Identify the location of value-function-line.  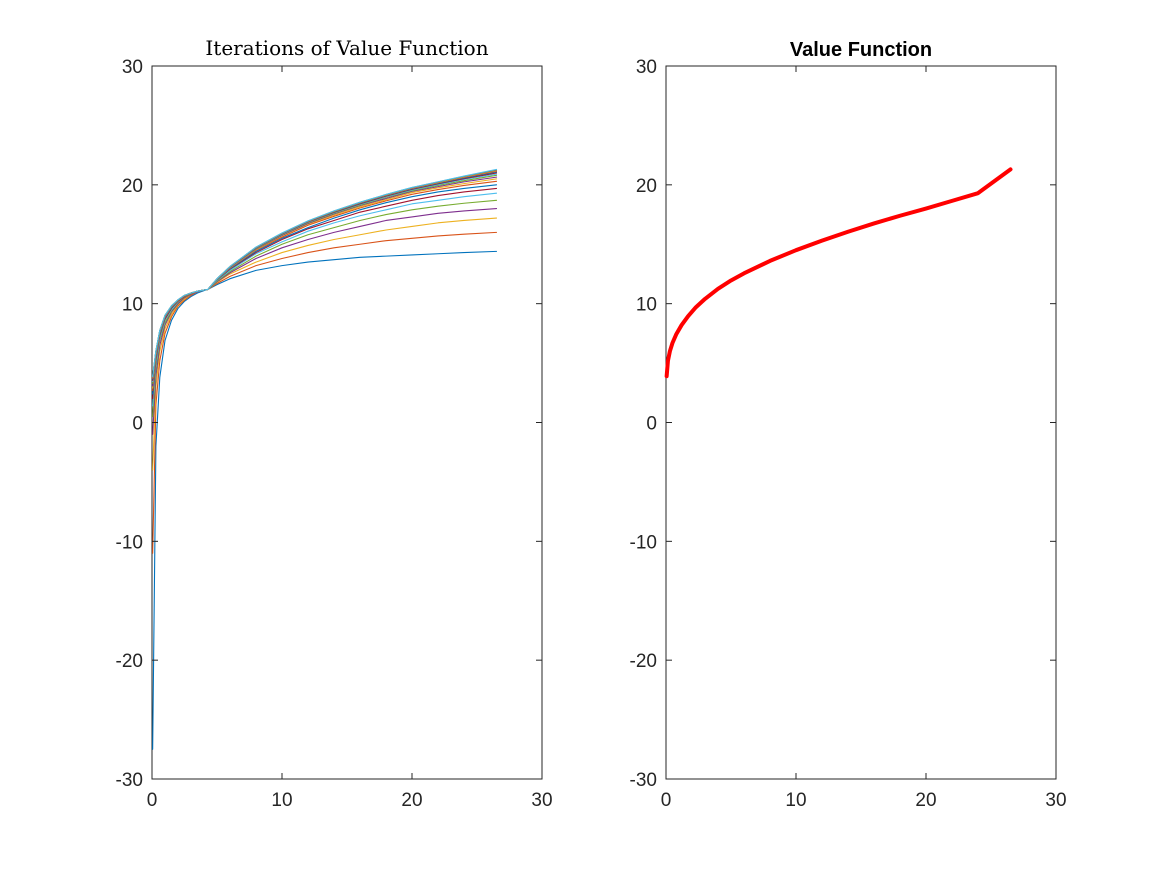
(838, 273).